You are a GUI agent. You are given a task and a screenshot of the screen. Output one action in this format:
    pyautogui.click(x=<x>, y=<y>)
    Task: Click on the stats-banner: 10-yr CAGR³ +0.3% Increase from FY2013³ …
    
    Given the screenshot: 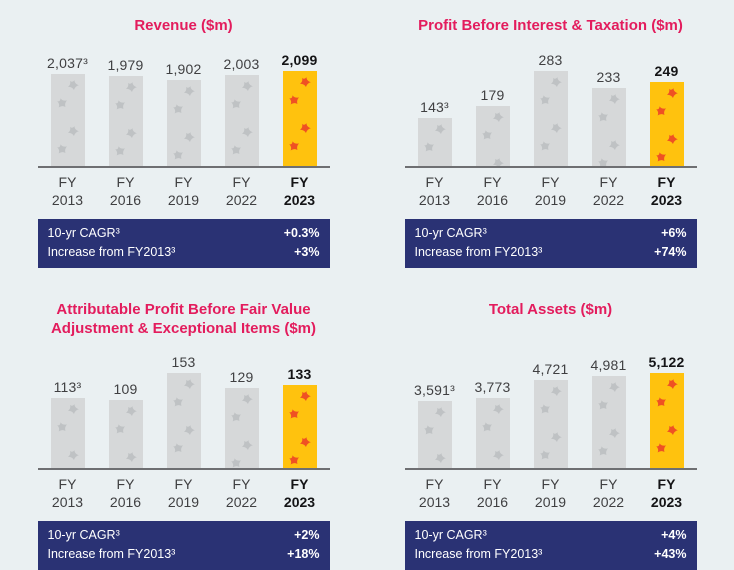 What is the action you would take?
    pyautogui.click(x=183, y=243)
    